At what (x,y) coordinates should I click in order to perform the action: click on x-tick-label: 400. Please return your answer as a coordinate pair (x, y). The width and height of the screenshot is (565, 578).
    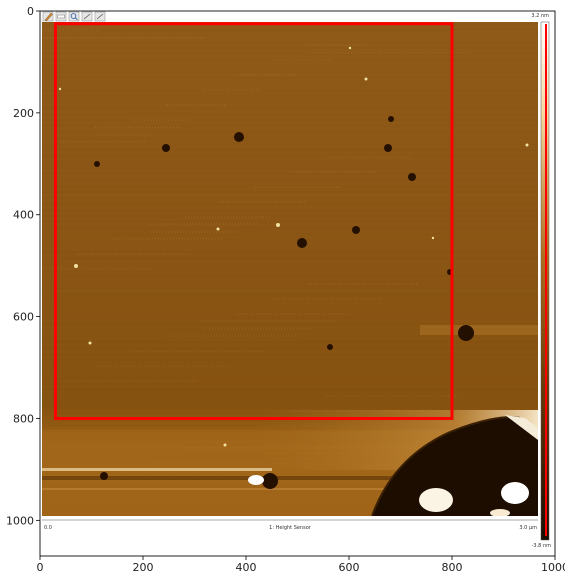
    Looking at the image, I should click on (246, 567).